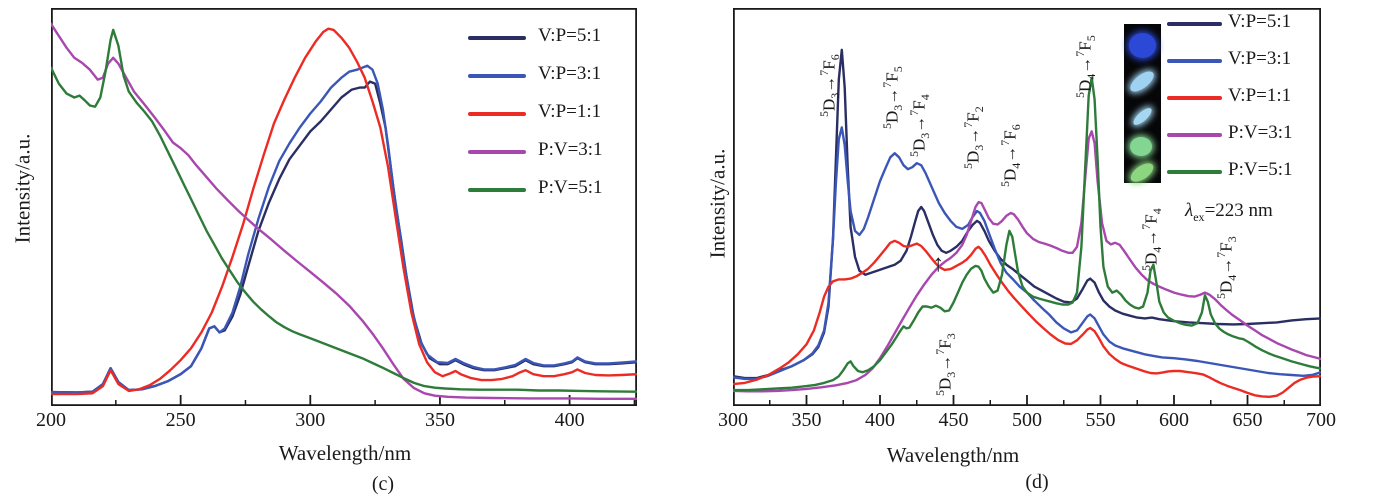  Describe the element at coordinates (733, 420) in the screenshot. I see `x-tick-label-d: 300` at that location.